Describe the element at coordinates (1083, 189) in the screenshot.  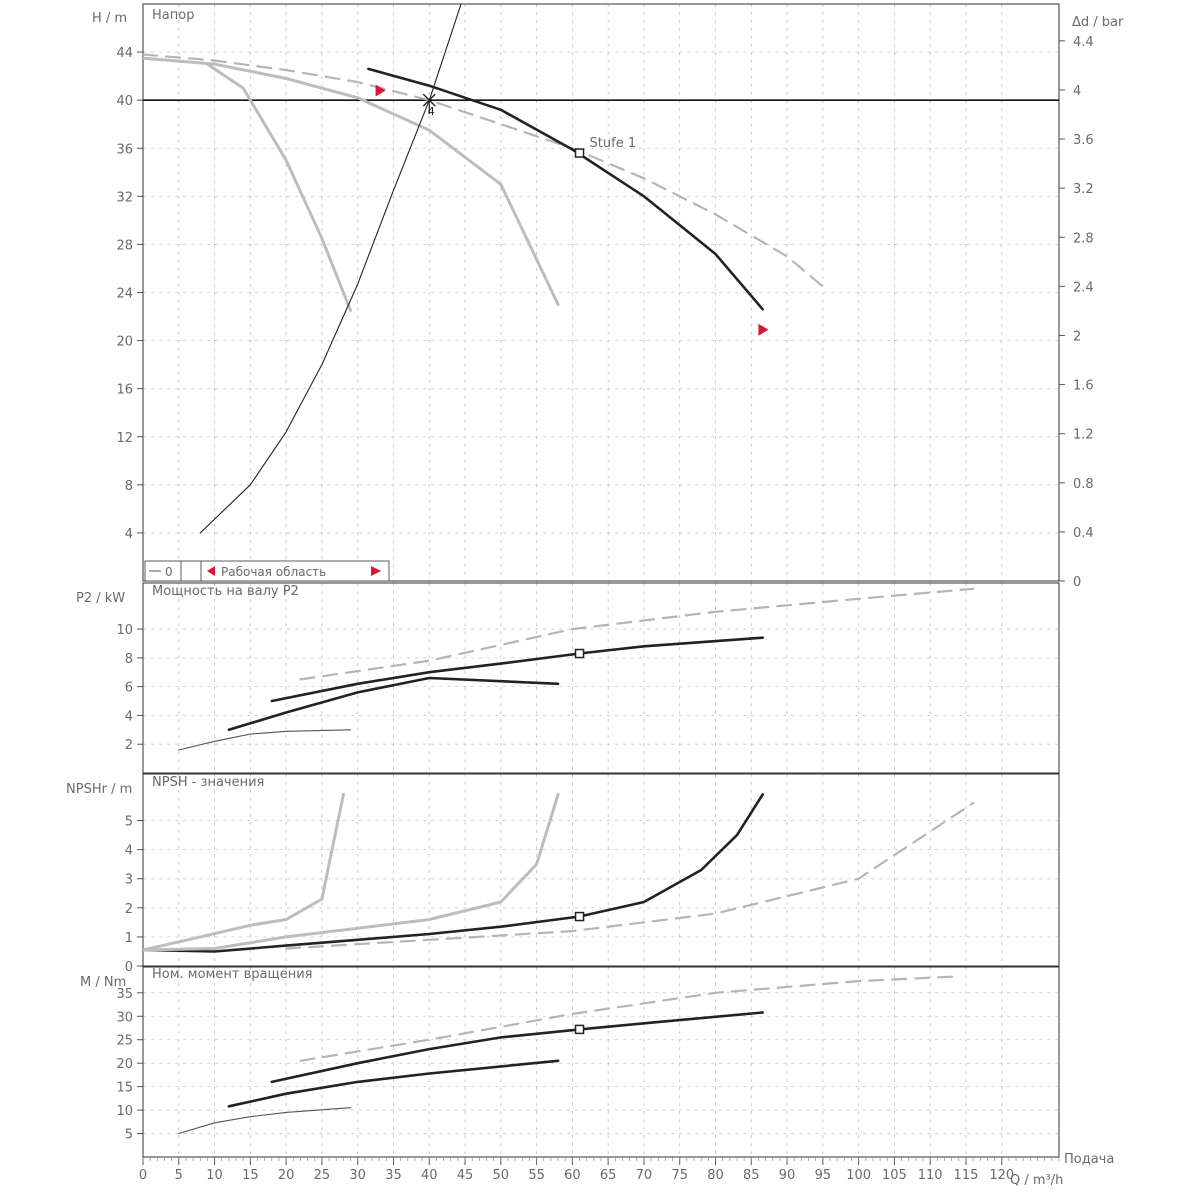
I see `y2tick-label-8: 3.2` at that location.